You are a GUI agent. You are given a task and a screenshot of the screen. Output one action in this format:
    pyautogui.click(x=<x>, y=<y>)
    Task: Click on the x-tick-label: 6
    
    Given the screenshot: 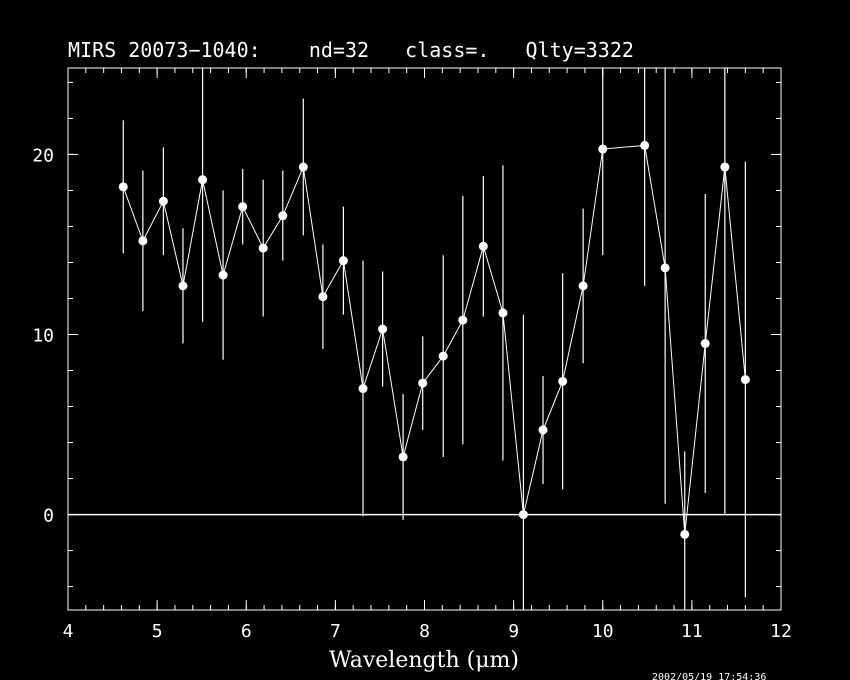 What is the action you would take?
    pyautogui.click(x=246, y=631)
    